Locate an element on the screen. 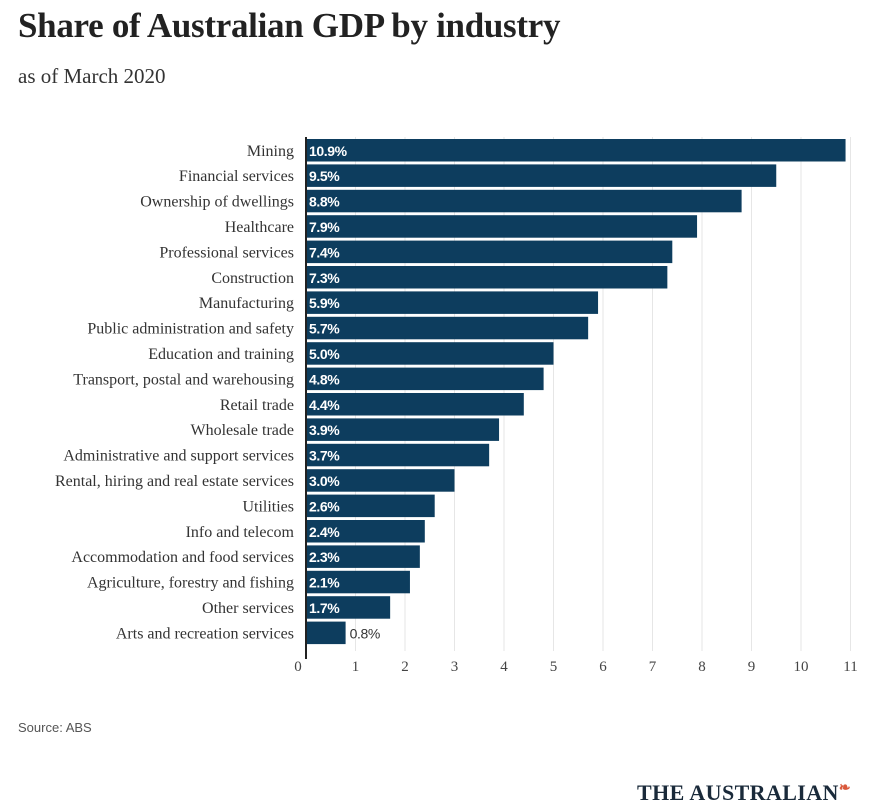 The width and height of the screenshot is (869, 811). category-label: Arts and recreation services is located at coordinates (205, 633).